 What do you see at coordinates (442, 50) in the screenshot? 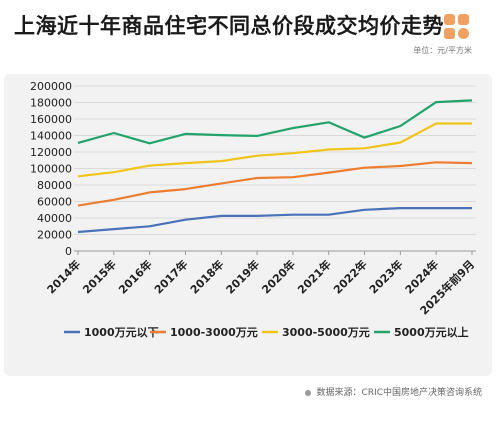
I see `unit-label: 单位：元/平方米` at bounding box center [442, 50].